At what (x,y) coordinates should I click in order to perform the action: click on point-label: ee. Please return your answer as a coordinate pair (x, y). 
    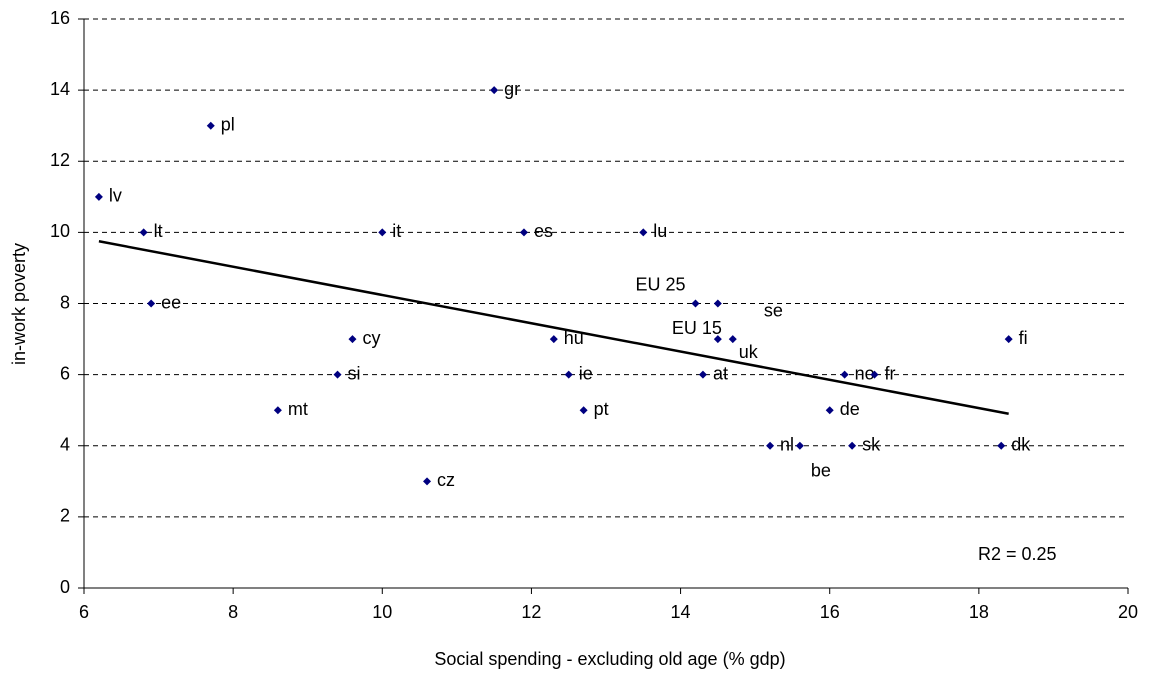
    Looking at the image, I should click on (171, 302).